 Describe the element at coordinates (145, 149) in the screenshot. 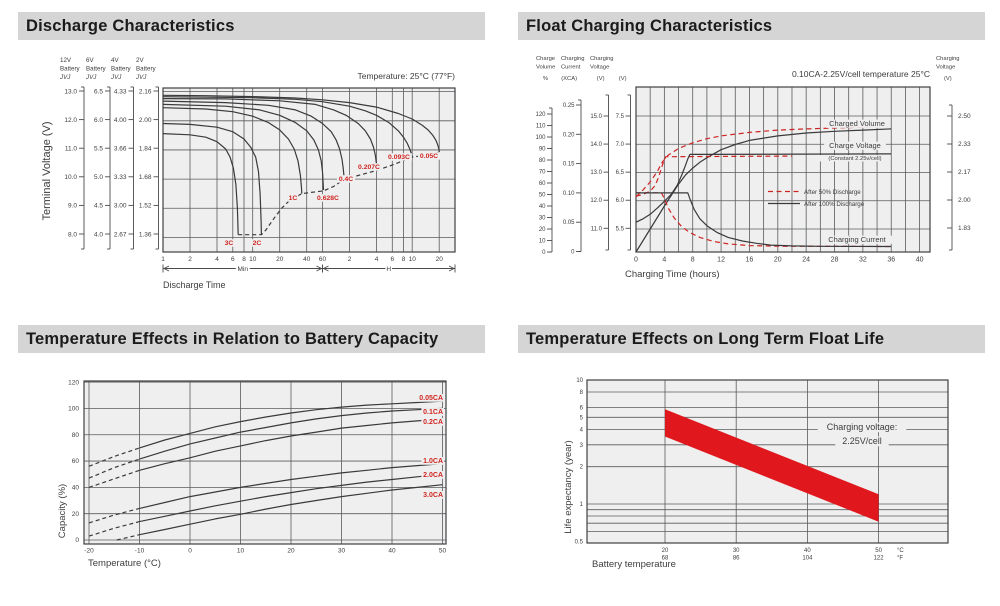

I see `svg-text: 1.84` at that location.